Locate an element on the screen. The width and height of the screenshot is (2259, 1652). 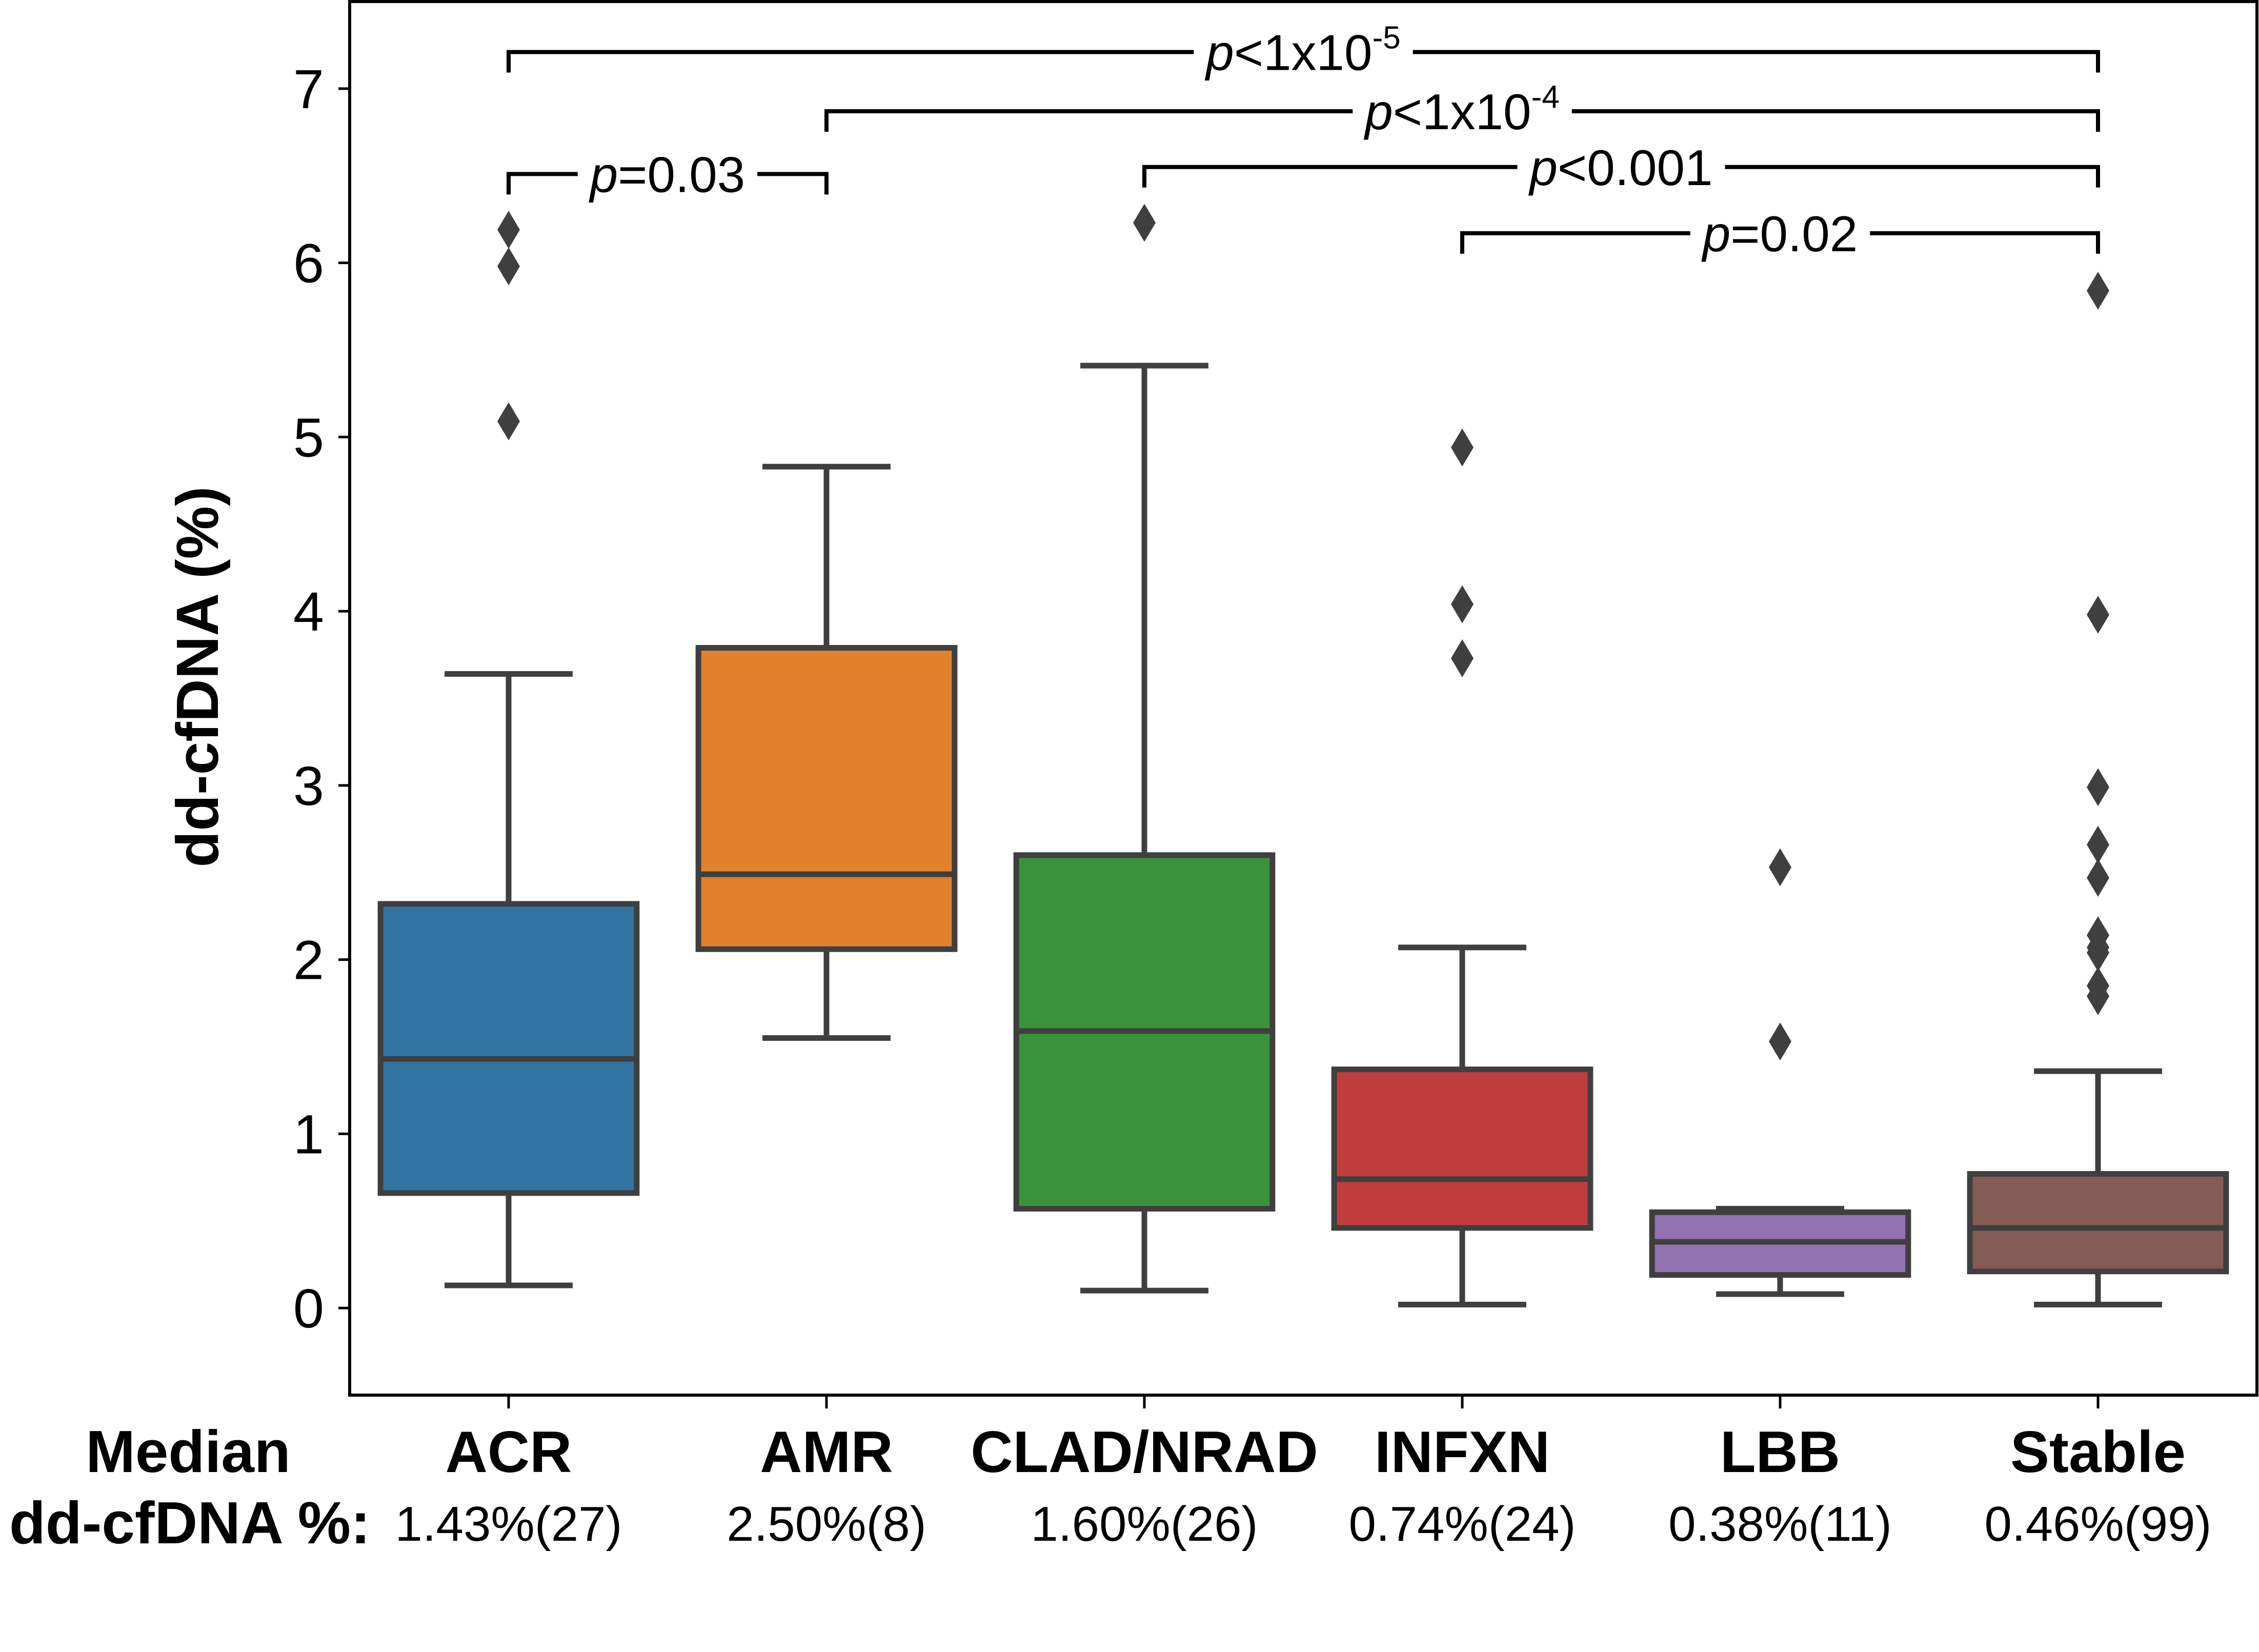
p-value-exponent: -5 is located at coordinates (1387, 38).